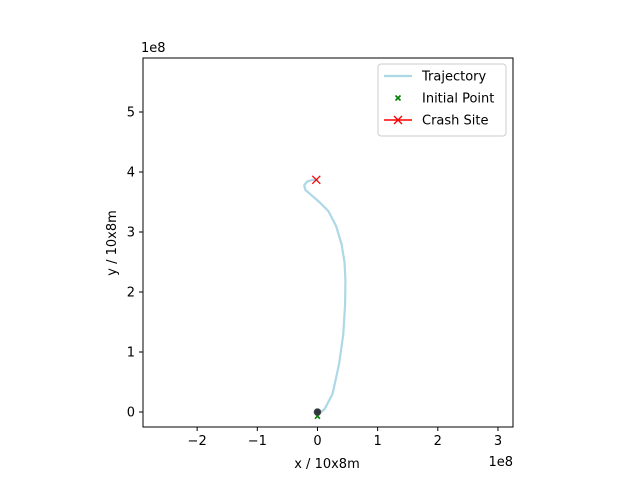 The width and height of the screenshot is (640, 480). What do you see at coordinates (197, 441) in the screenshot?
I see `x-tick-label: −2` at bounding box center [197, 441].